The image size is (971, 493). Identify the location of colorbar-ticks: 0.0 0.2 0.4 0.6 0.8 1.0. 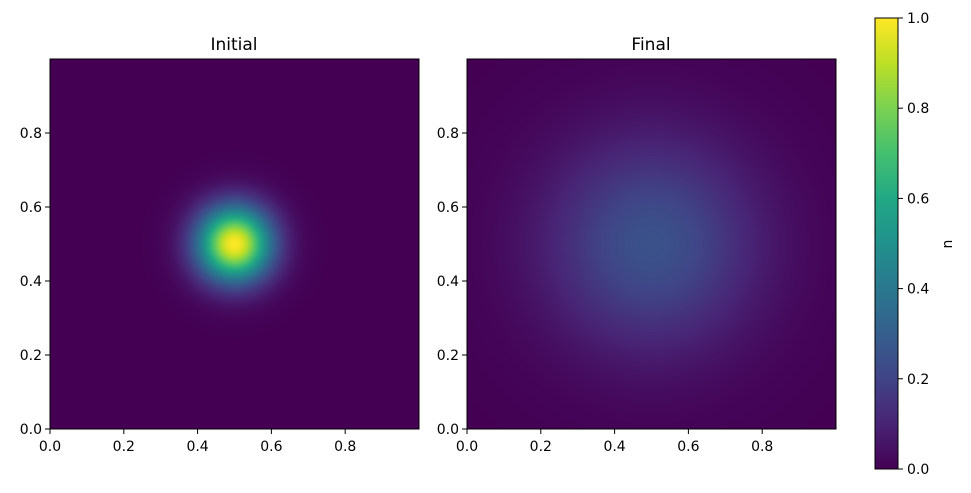
(913, 244).